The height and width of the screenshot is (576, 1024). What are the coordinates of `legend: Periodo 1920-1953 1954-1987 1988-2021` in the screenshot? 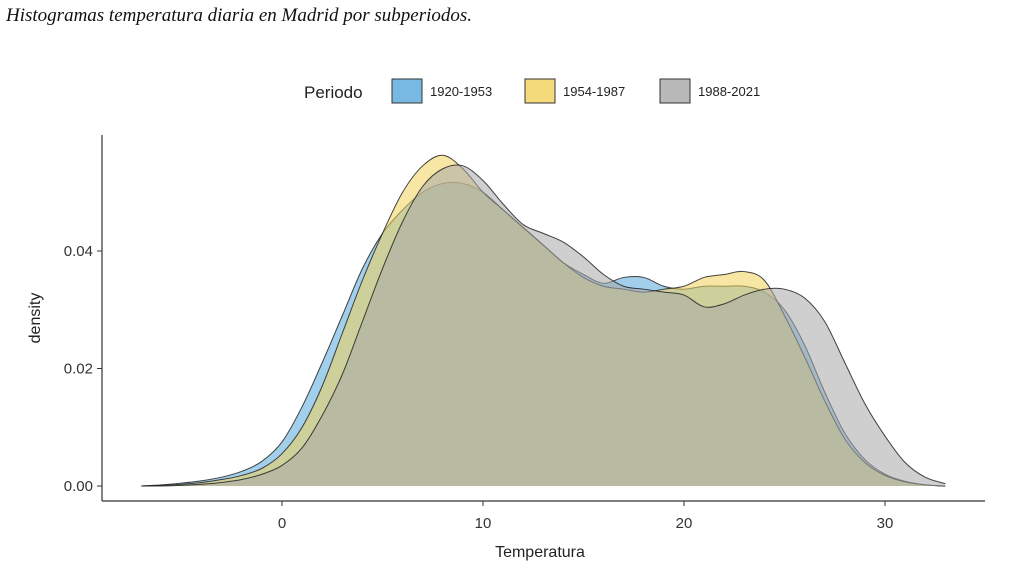 It's located at (532, 91).